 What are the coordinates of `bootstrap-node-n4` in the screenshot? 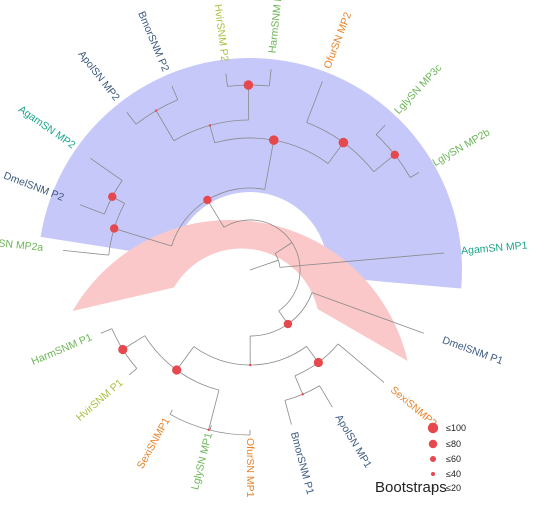 It's located at (210, 125).